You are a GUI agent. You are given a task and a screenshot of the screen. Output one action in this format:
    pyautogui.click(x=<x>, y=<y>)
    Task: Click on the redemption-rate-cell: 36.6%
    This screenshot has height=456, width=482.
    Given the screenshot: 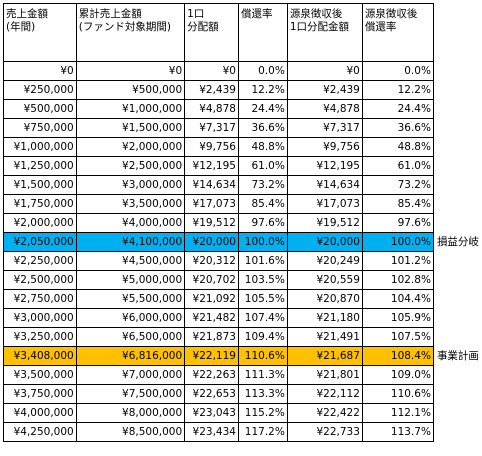 What is the action you would take?
    pyautogui.click(x=262, y=128)
    